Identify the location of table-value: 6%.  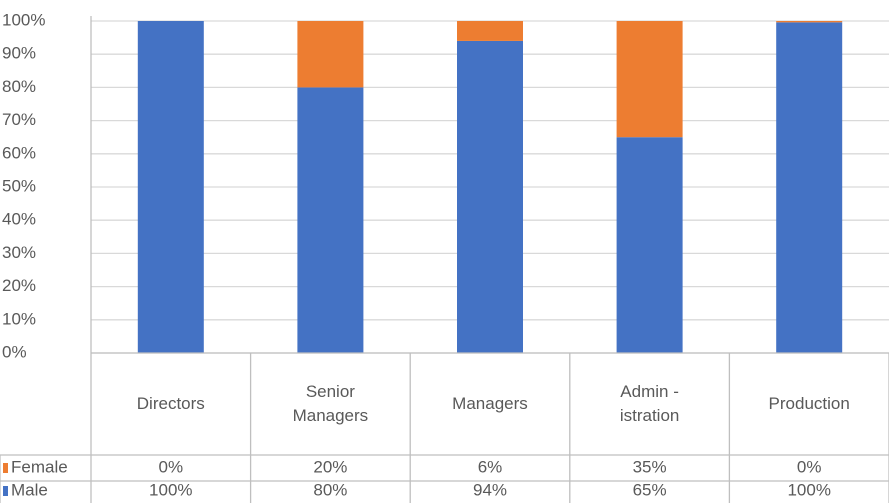
(490, 466).